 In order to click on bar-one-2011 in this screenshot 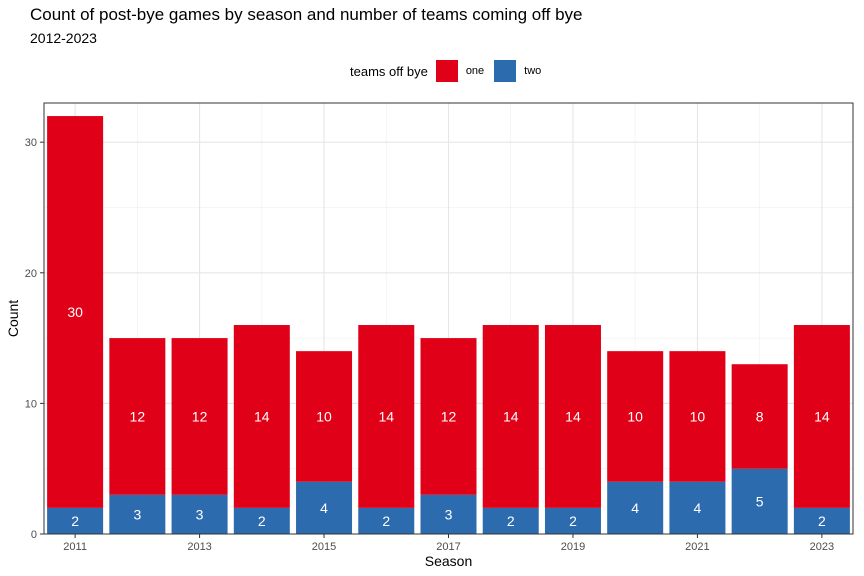, I will do `click(75, 312)`.